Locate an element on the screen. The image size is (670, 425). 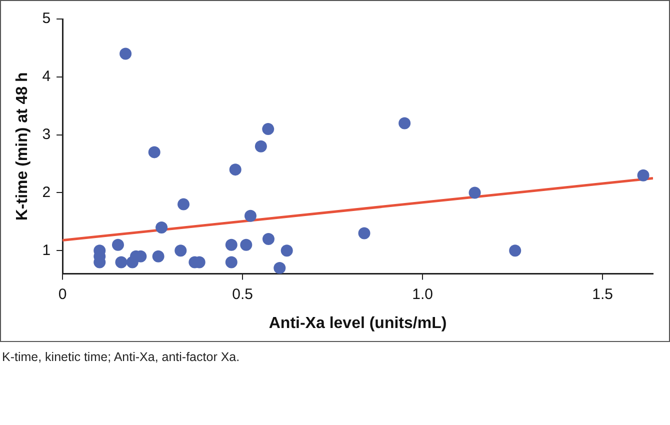
x-axis-title: Anti-Xa level (units/mL) is located at coordinates (357, 323).